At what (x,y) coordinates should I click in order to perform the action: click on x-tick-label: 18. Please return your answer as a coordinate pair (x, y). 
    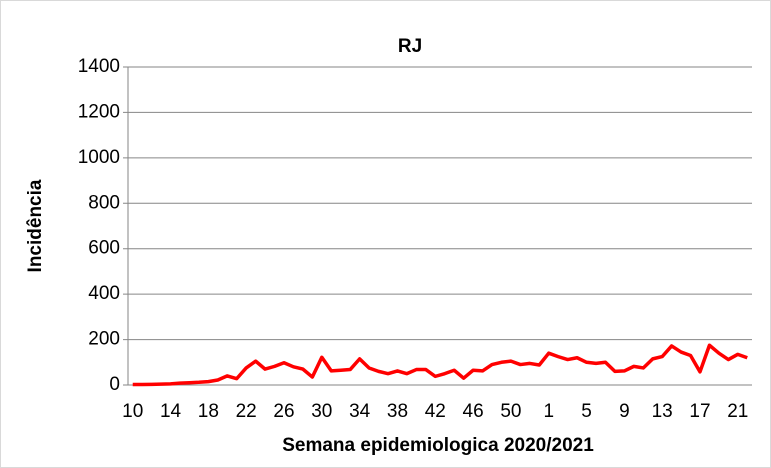
    Looking at the image, I should click on (208, 411).